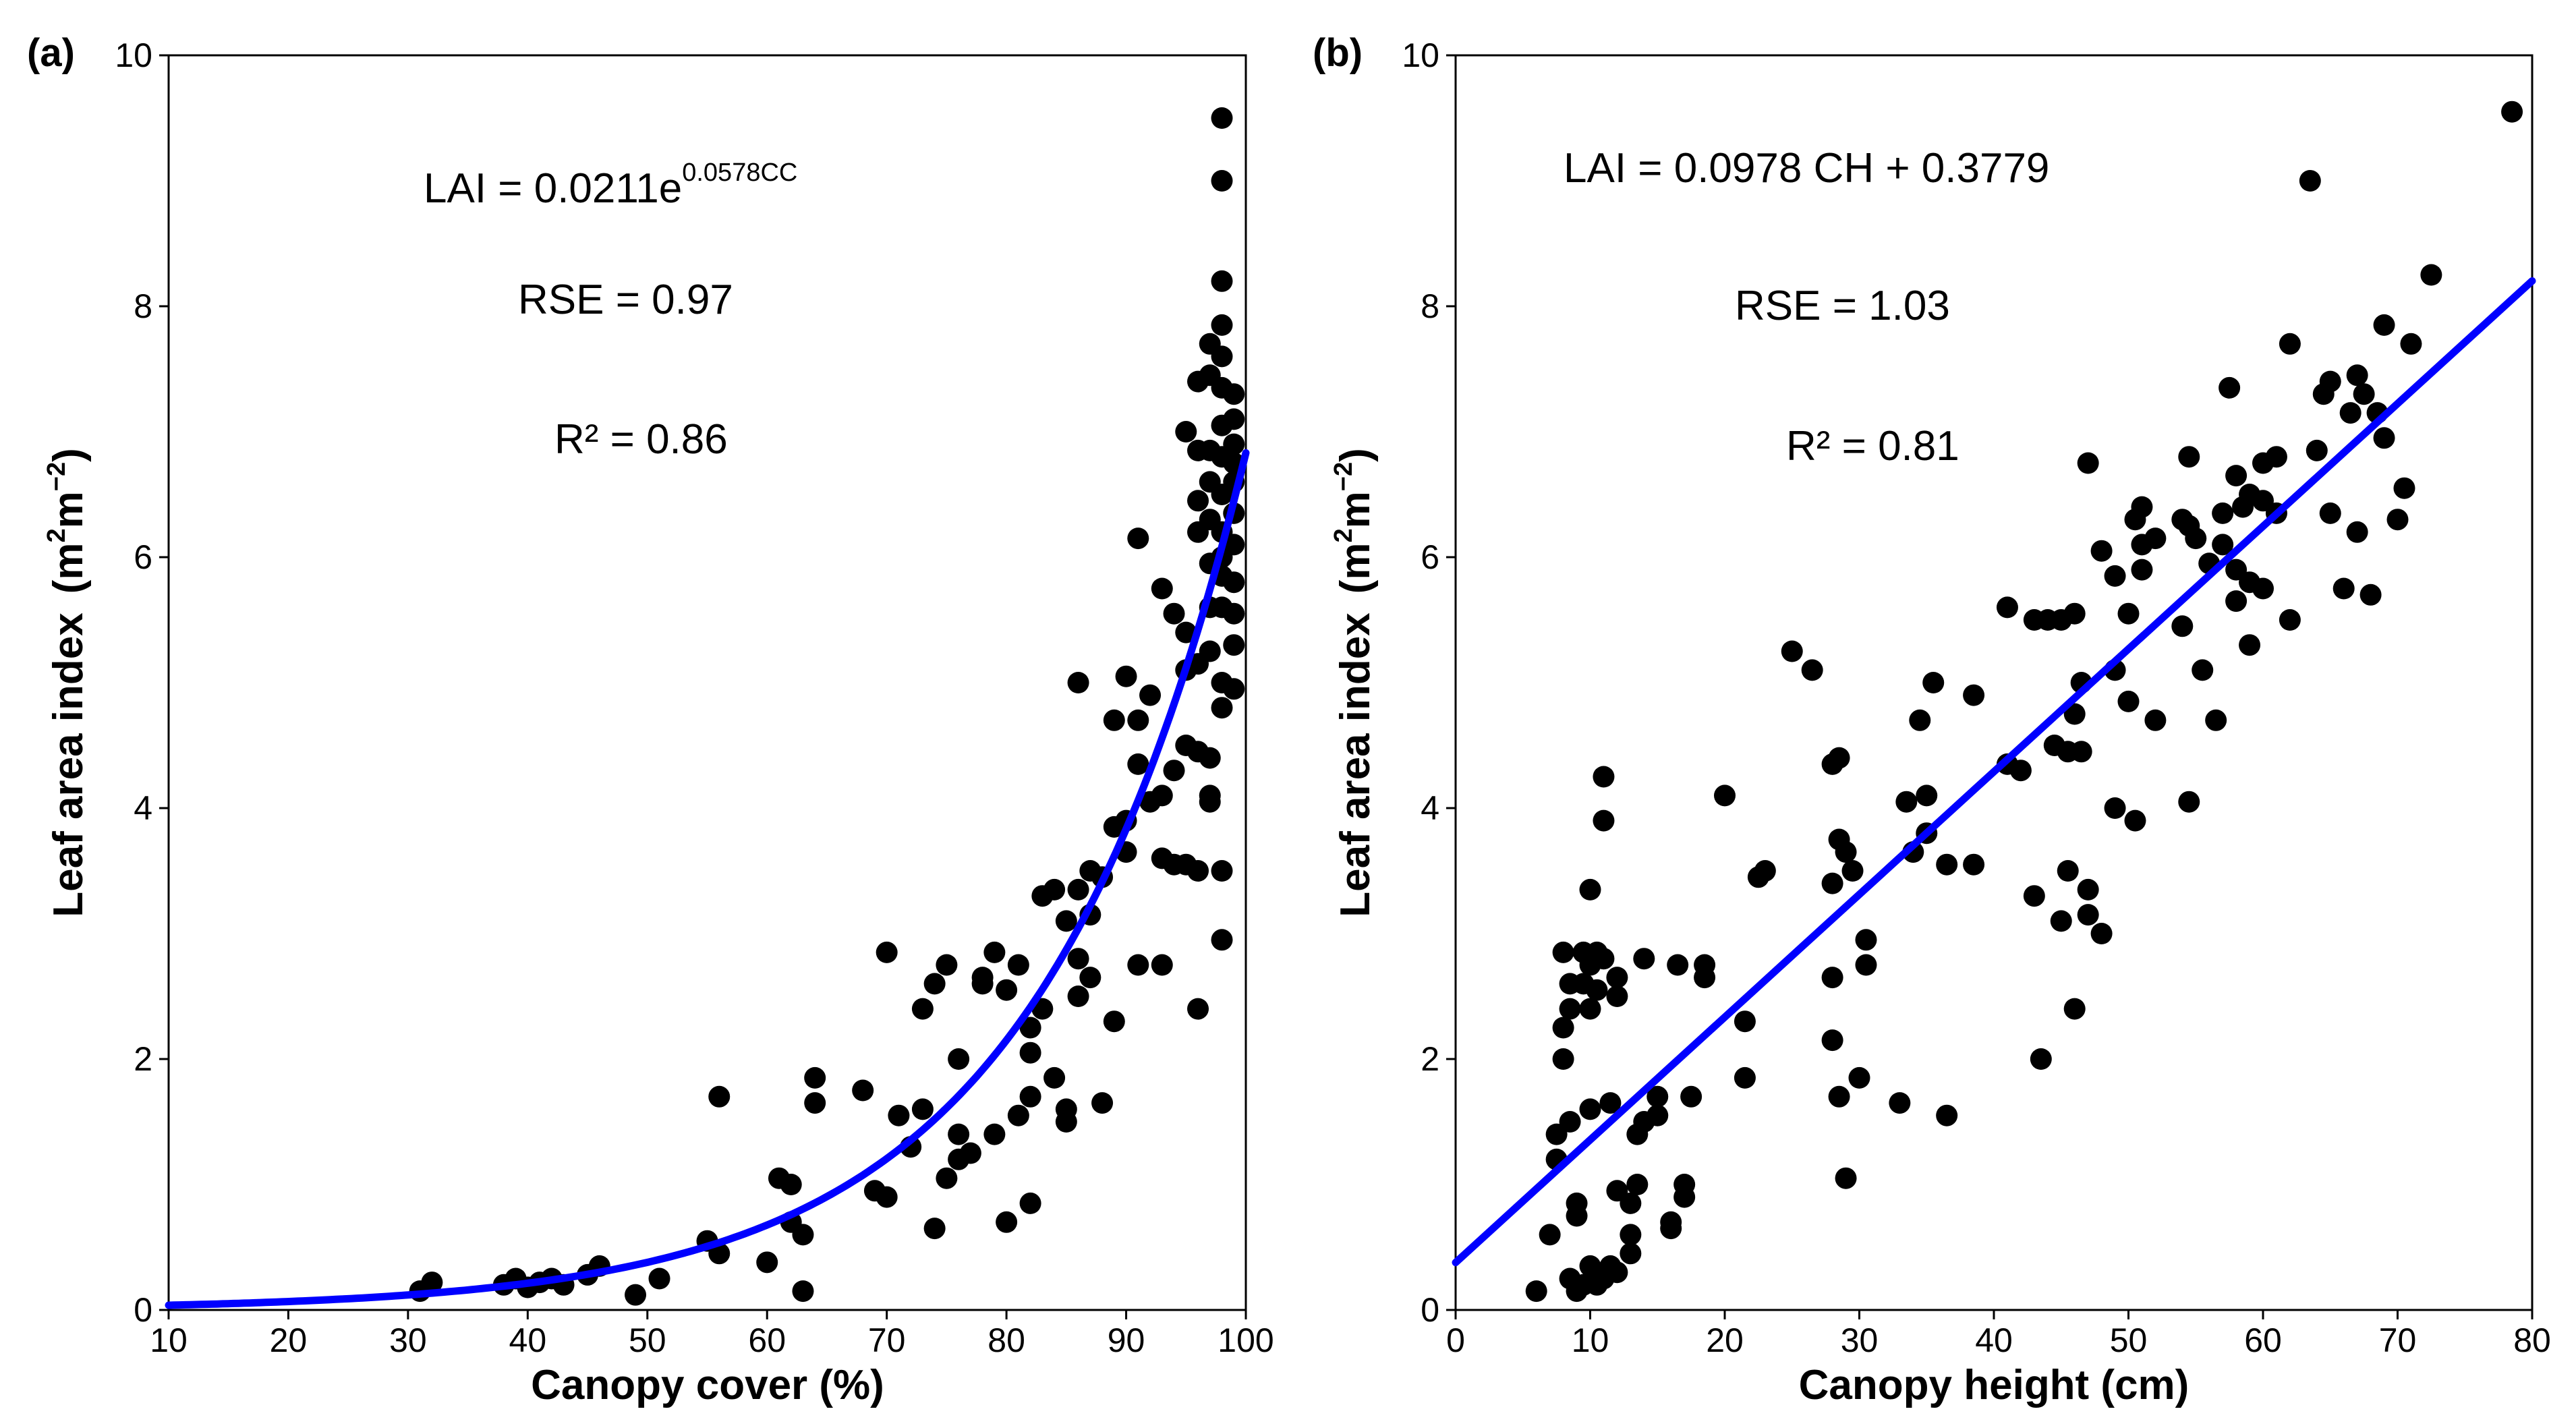 The image size is (2576, 1428). I want to click on panel-b-x-ticks: 0 10 20 30 40 50 60 70 80, so click(1998, 1334).